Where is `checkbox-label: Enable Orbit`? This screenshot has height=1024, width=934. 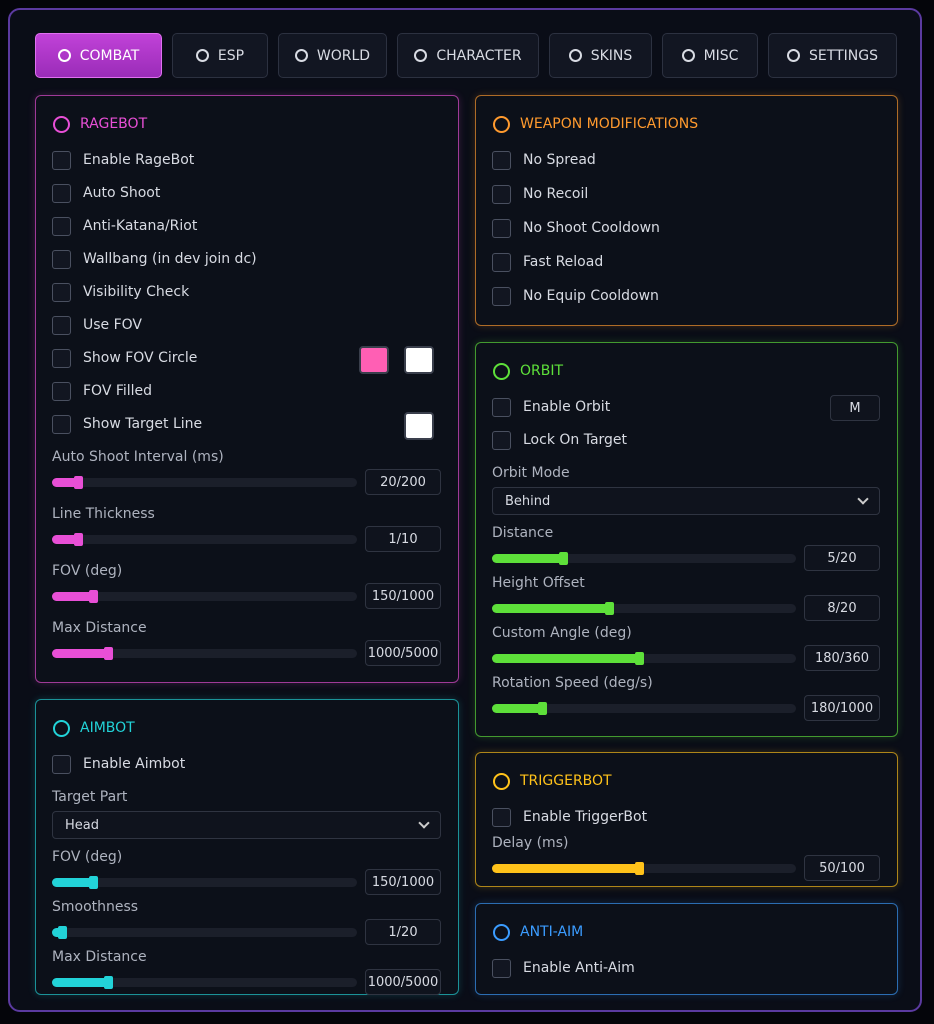 checkbox-label: Enable Orbit is located at coordinates (567, 407).